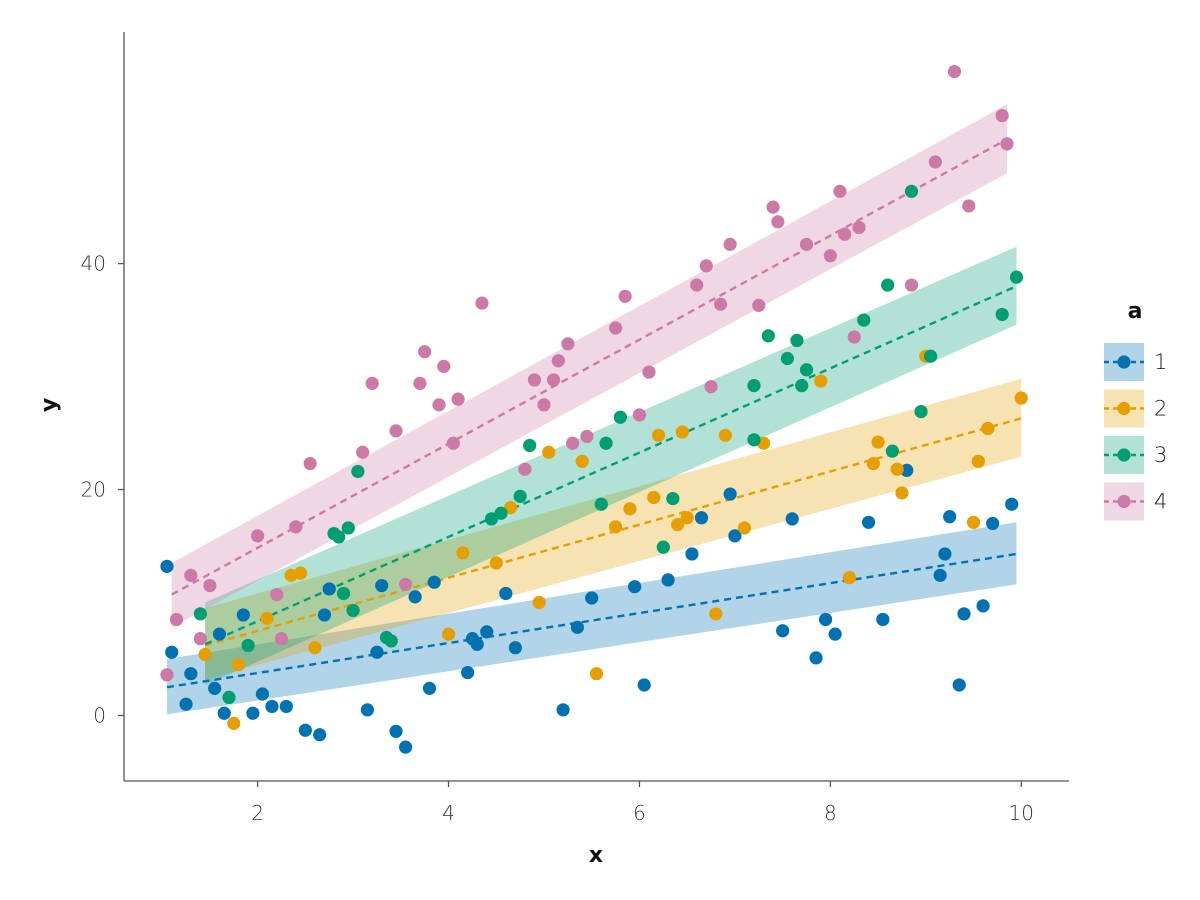 The image size is (1200, 900). Describe the element at coordinates (1160, 409) in the screenshot. I see `legend-label: 2` at that location.